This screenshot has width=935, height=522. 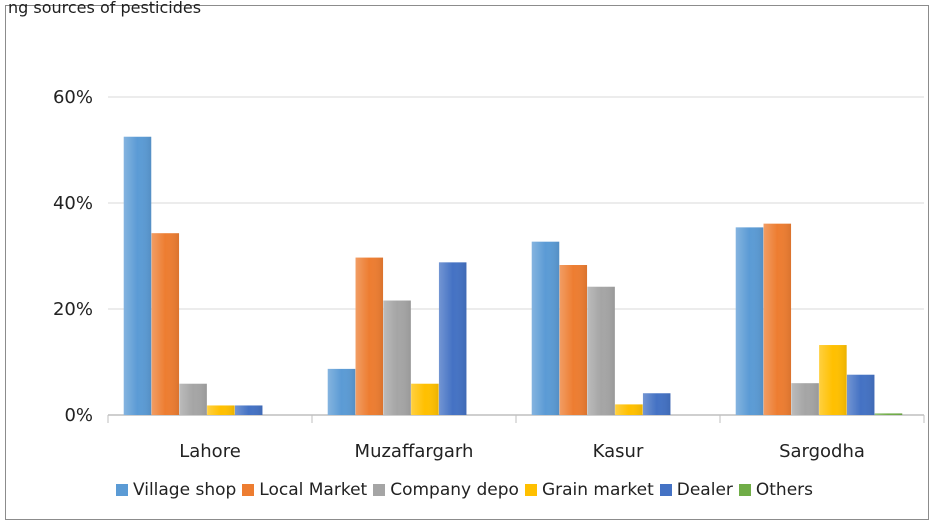 What do you see at coordinates (73, 97) in the screenshot?
I see `y-tick-label: 60%` at bounding box center [73, 97].